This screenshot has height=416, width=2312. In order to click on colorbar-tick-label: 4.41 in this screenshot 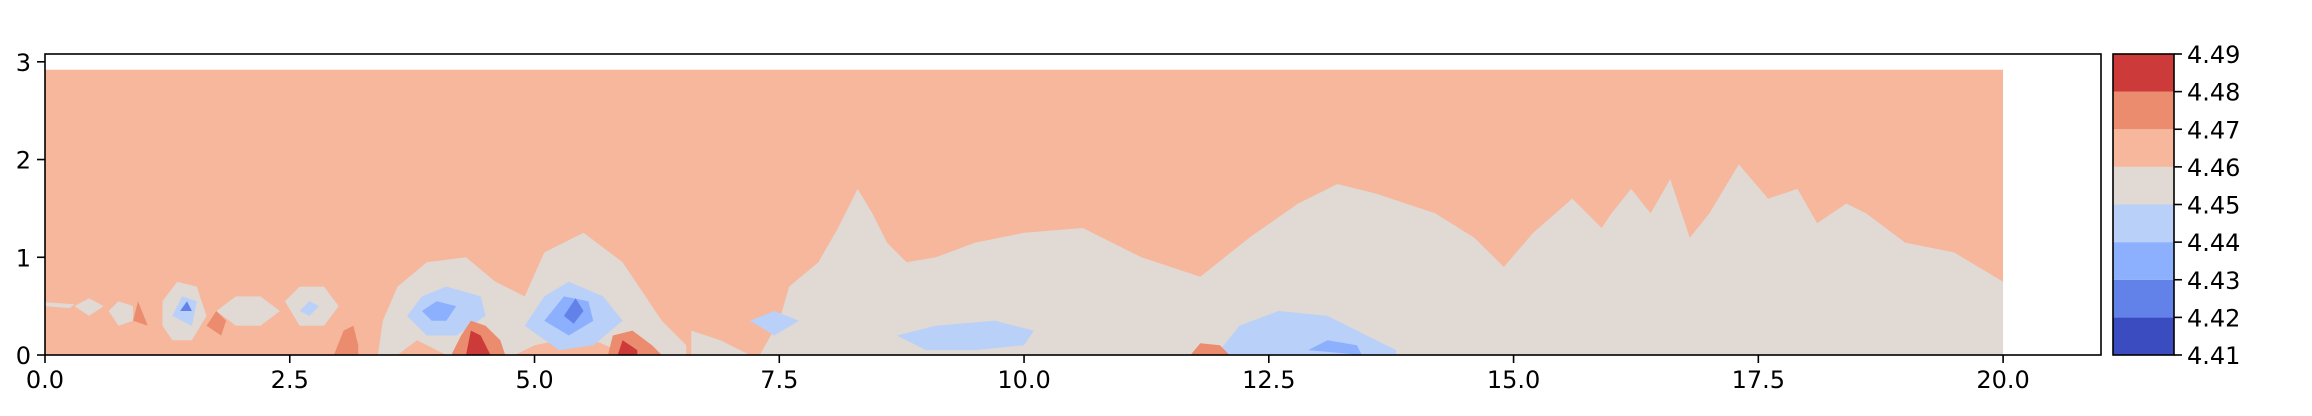, I will do `click(2213, 356)`.